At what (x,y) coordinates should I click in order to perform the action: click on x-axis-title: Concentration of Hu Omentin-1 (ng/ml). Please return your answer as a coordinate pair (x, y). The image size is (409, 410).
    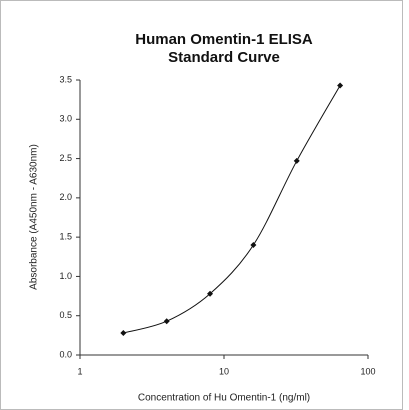
    Looking at the image, I should click on (224, 398).